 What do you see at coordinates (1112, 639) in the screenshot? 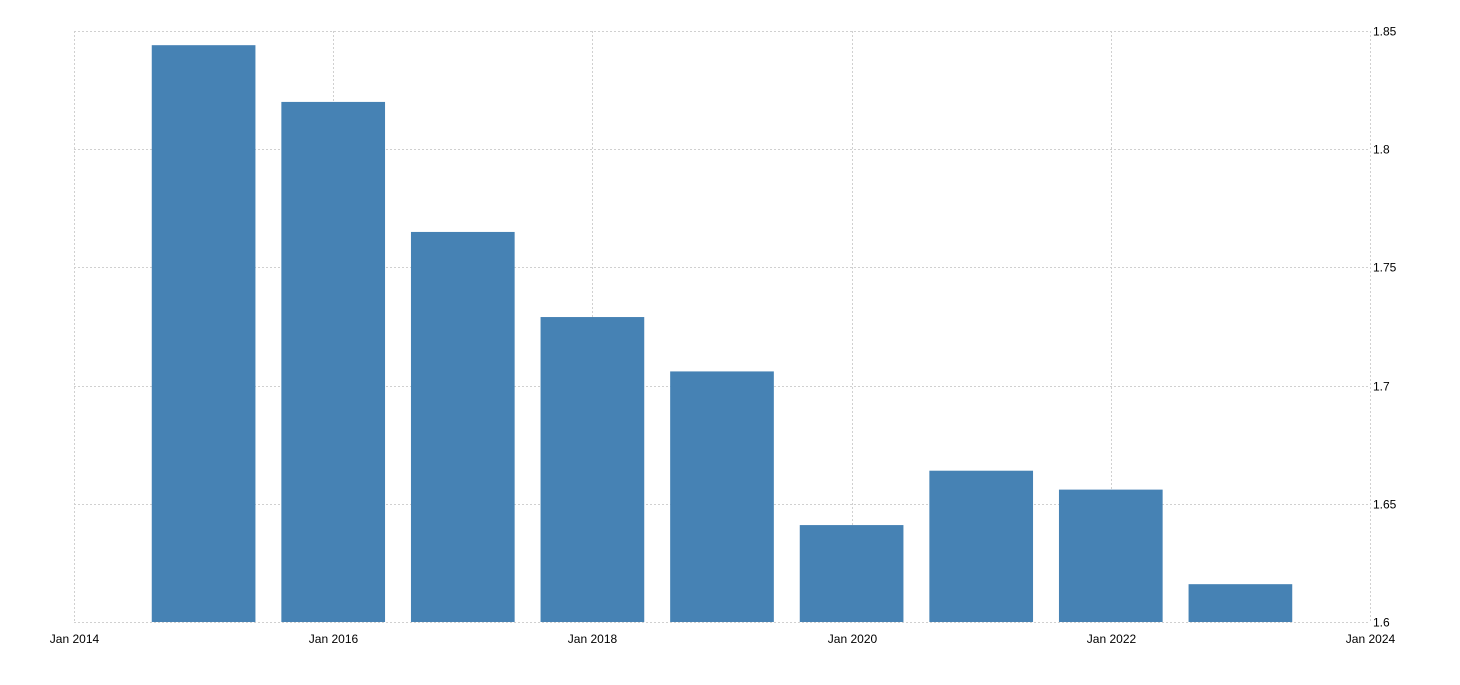
I see `x-tick-label: Jan 2022` at bounding box center [1112, 639].